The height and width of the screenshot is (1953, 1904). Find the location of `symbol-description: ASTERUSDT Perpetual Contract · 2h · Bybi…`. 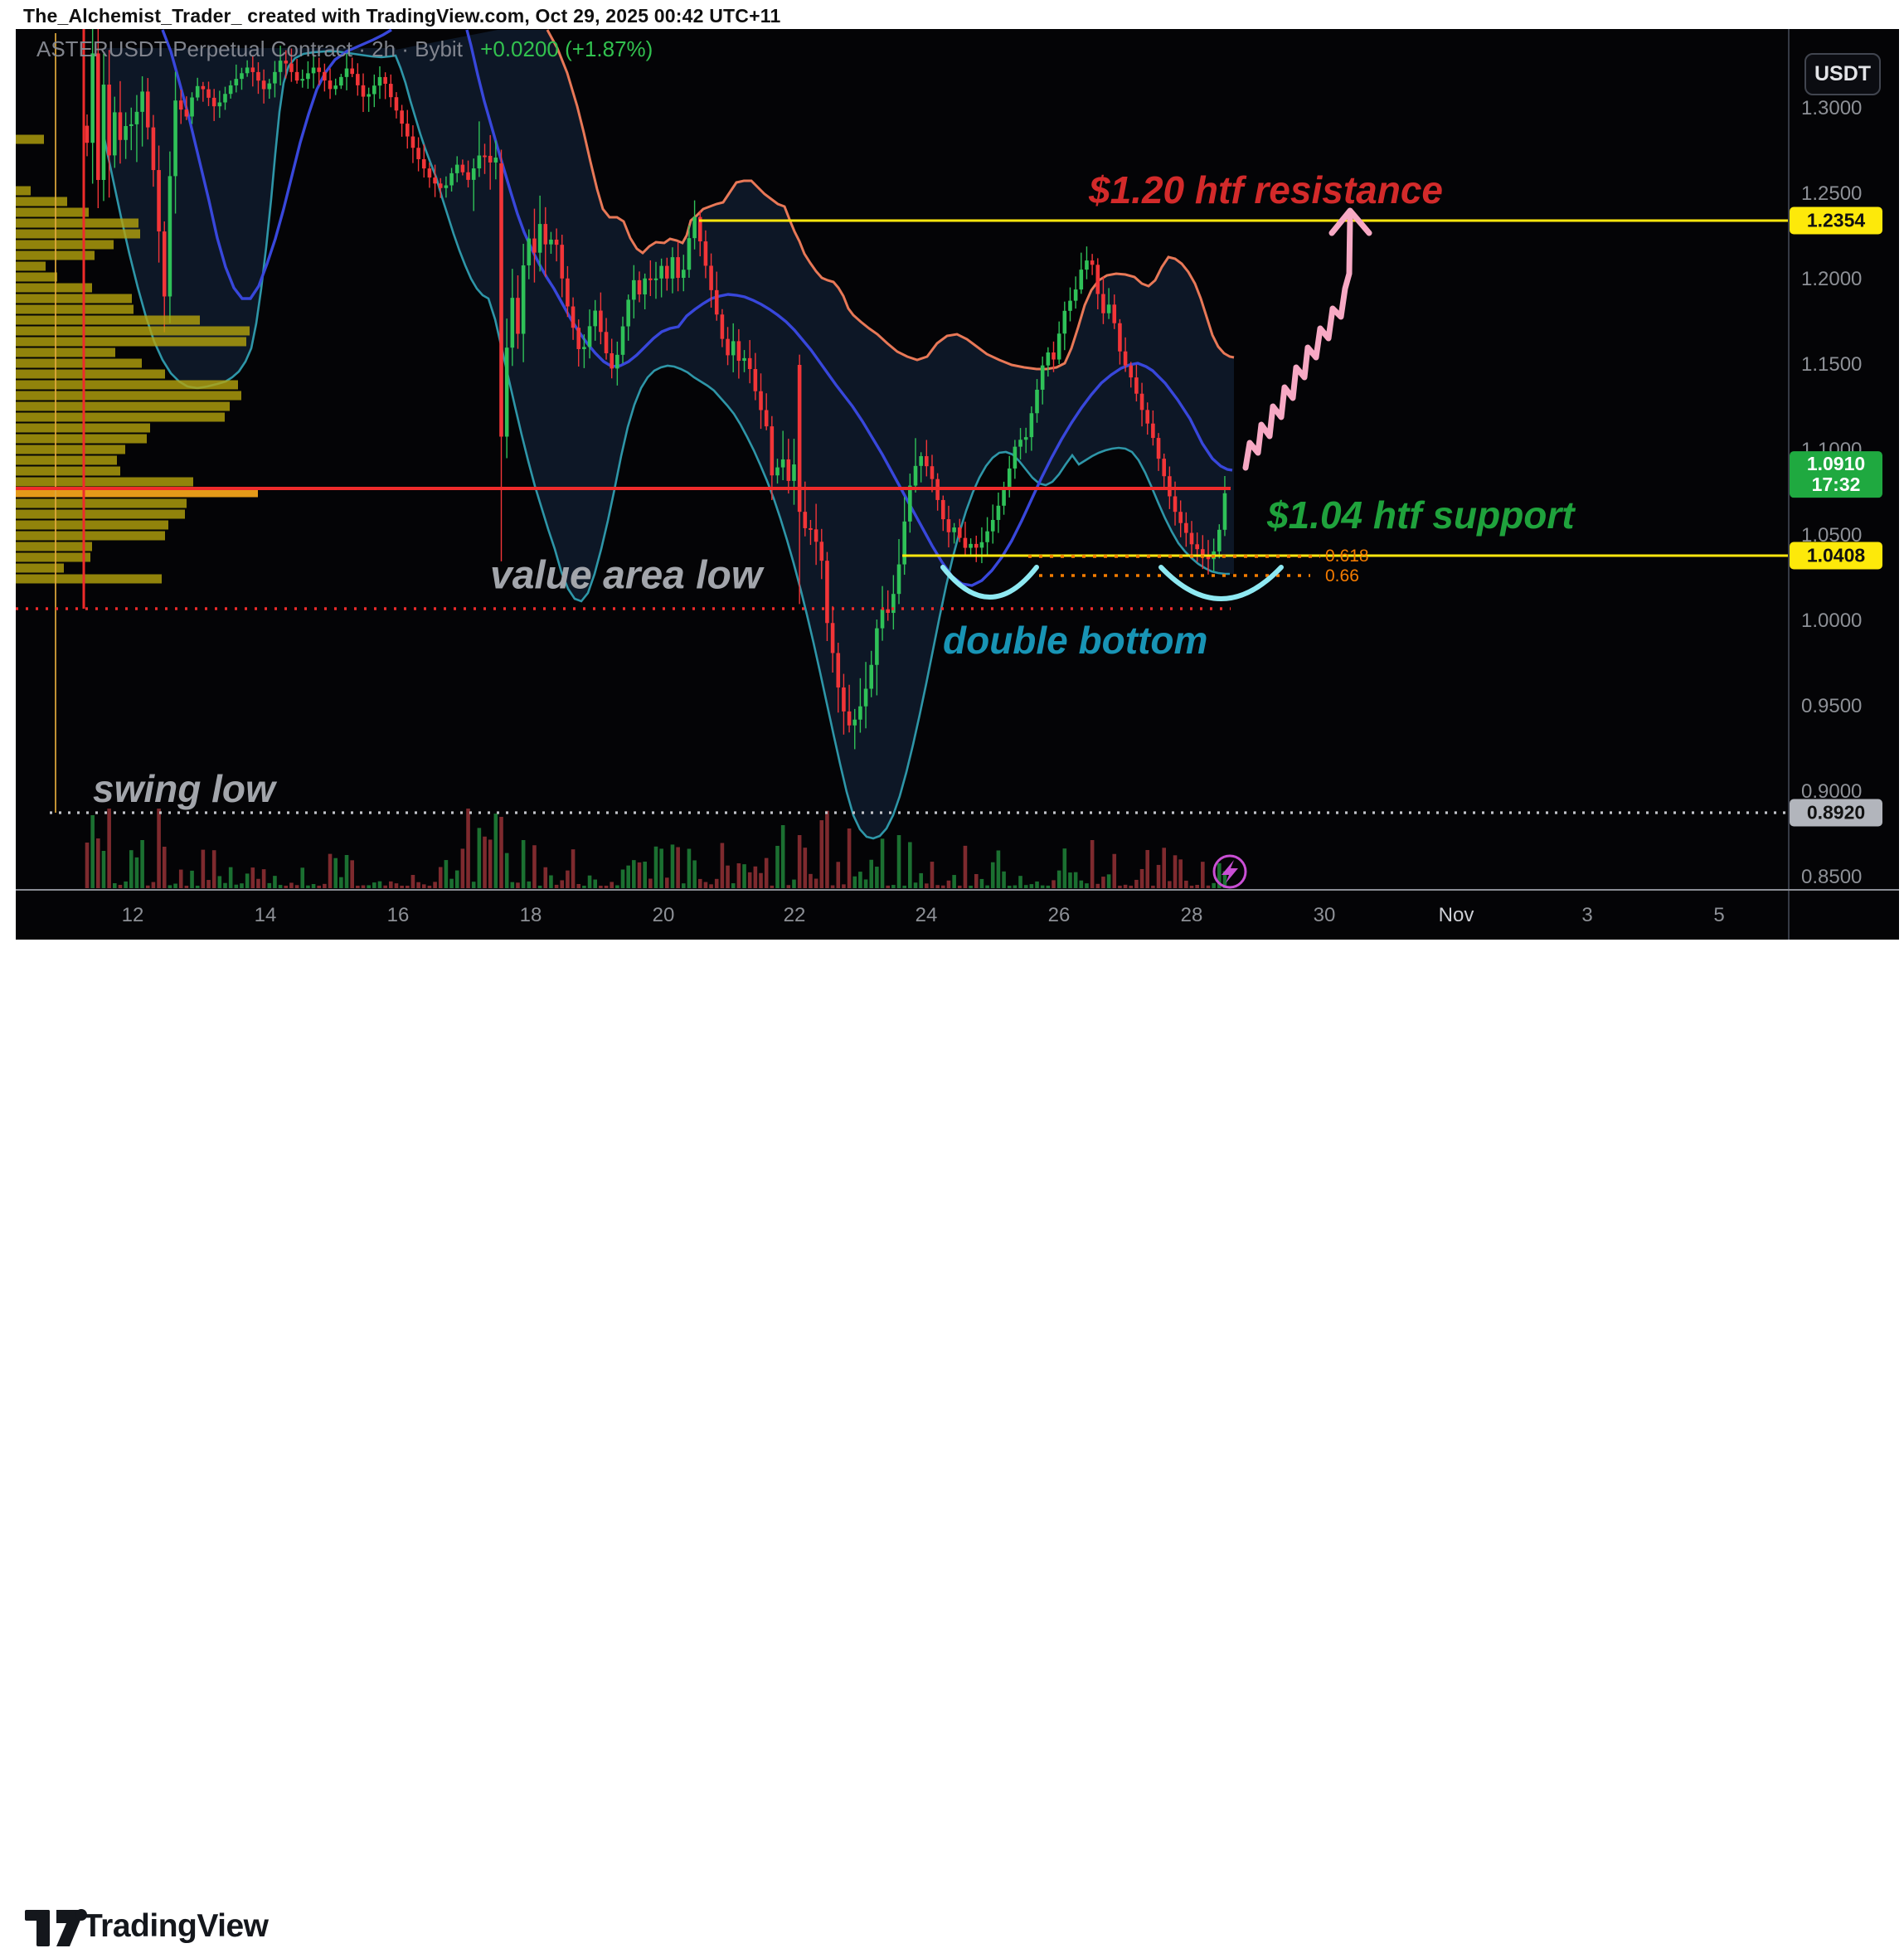

symbol-description: ASTERUSDT Perpetual Contract · 2h · Bybi… is located at coordinates (249, 49).